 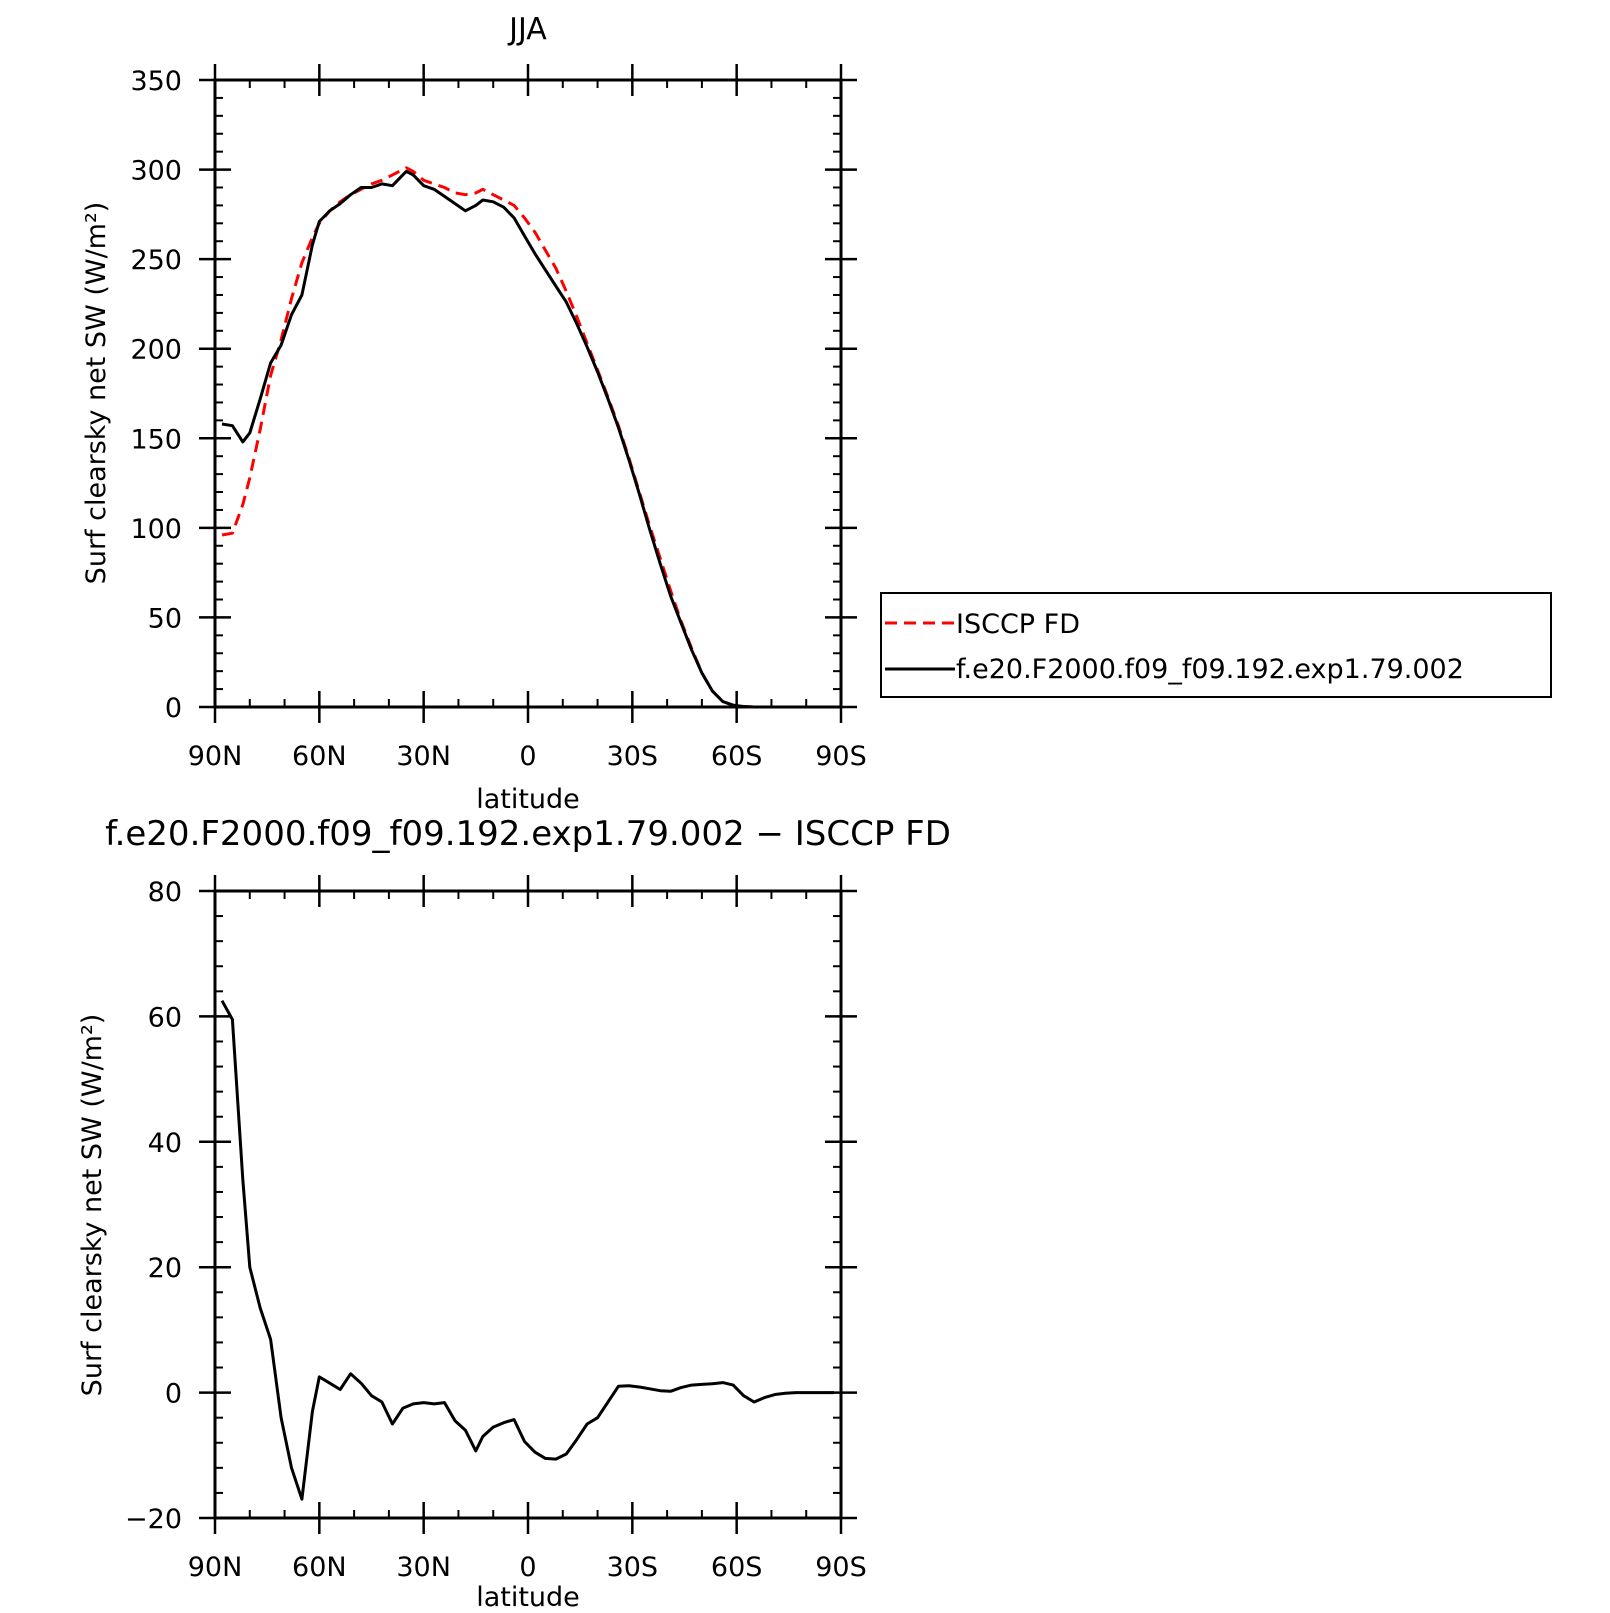 What do you see at coordinates (1210, 669) in the screenshot?
I see `legend-label-model: f.e20.F2000.f09_f09.192.exp1.79.002` at bounding box center [1210, 669].